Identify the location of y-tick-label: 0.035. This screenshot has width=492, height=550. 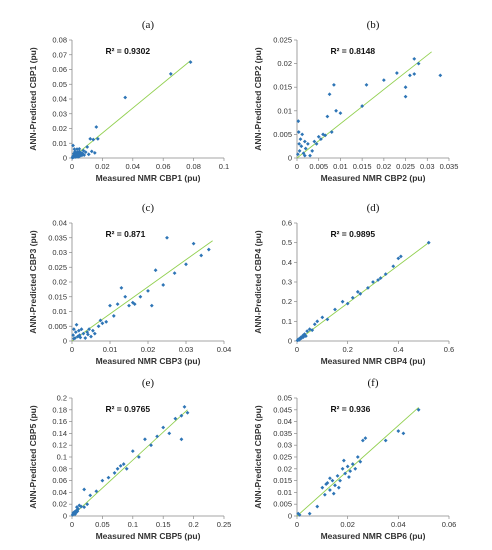
(57, 237).